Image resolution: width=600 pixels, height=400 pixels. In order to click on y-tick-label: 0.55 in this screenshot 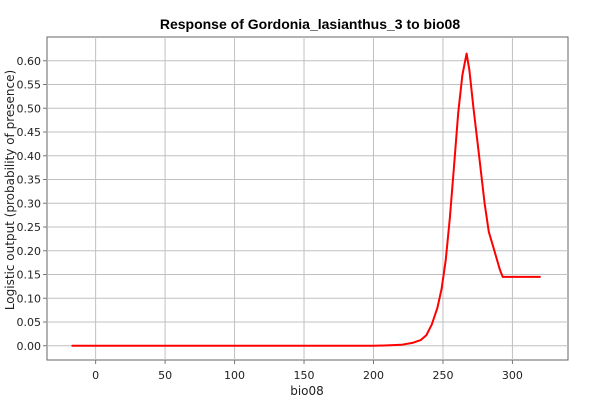, I will do `click(29, 85)`.